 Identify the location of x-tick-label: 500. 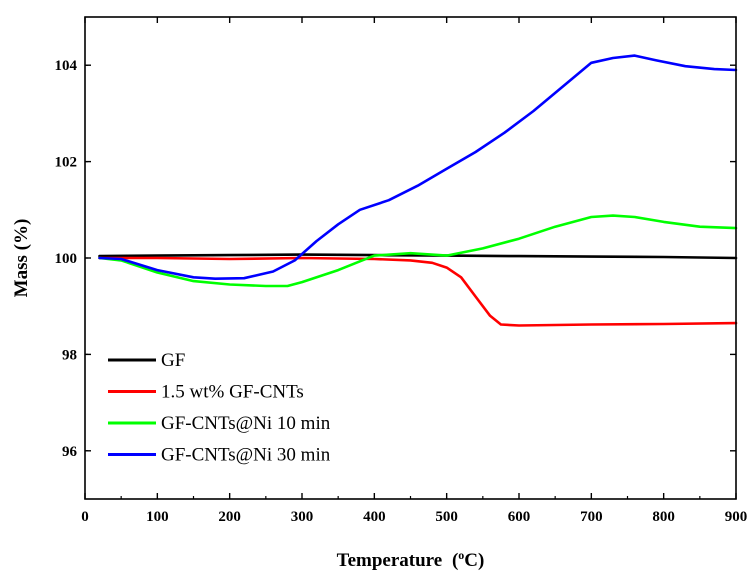
(446, 517).